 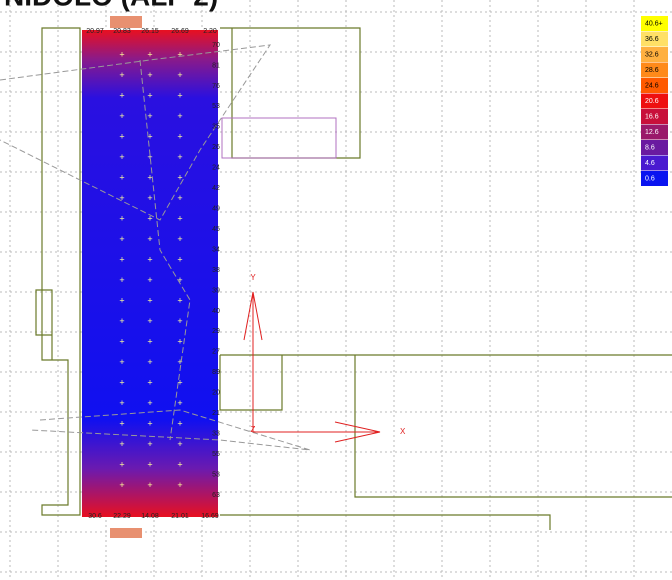 I want to click on legend-label: 28.6, so click(x=652, y=70).